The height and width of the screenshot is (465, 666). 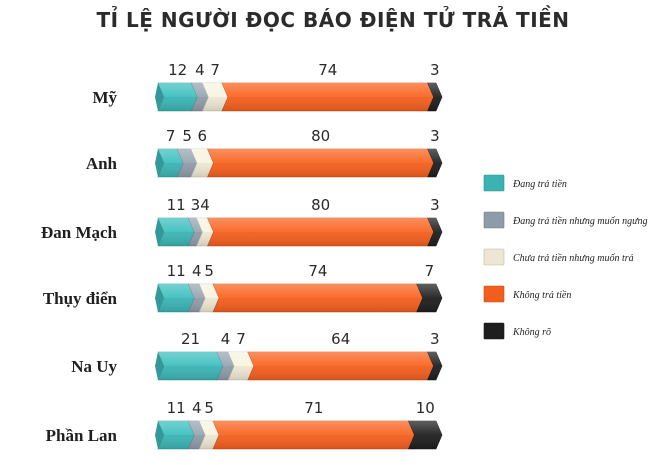 I want to click on data-label-thuy-dien-khong-ro: 7, so click(x=430, y=271).